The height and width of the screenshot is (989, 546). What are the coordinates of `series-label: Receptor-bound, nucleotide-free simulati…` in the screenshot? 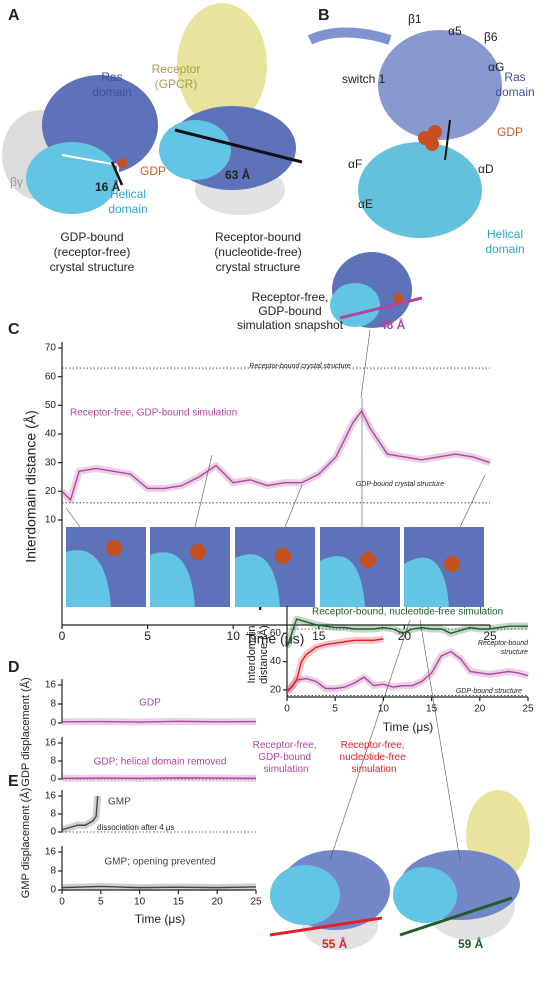 It's located at (407, 612).